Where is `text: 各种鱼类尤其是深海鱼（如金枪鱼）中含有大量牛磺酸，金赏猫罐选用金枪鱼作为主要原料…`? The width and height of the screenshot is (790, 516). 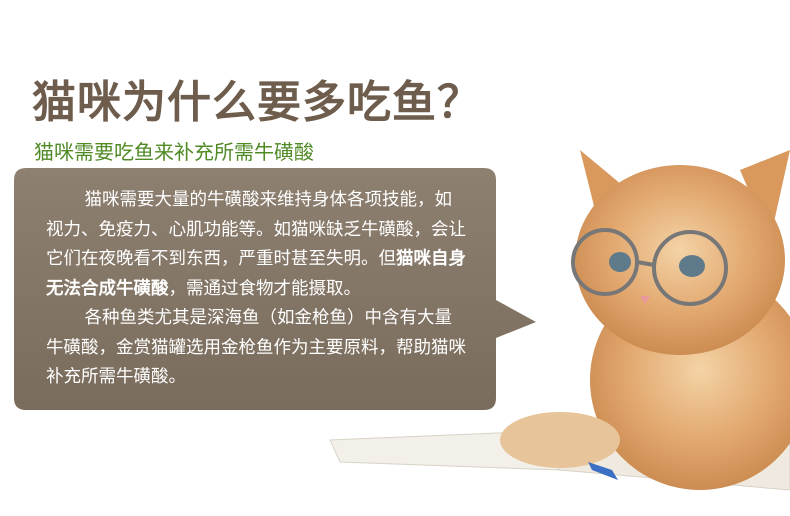 text: 各种鱼类尤其是深海鱼（如金枪鱼）中含有大量牛磺酸，金赏猫罐选用金枪鱼作为主要原料… is located at coordinates (256, 347).